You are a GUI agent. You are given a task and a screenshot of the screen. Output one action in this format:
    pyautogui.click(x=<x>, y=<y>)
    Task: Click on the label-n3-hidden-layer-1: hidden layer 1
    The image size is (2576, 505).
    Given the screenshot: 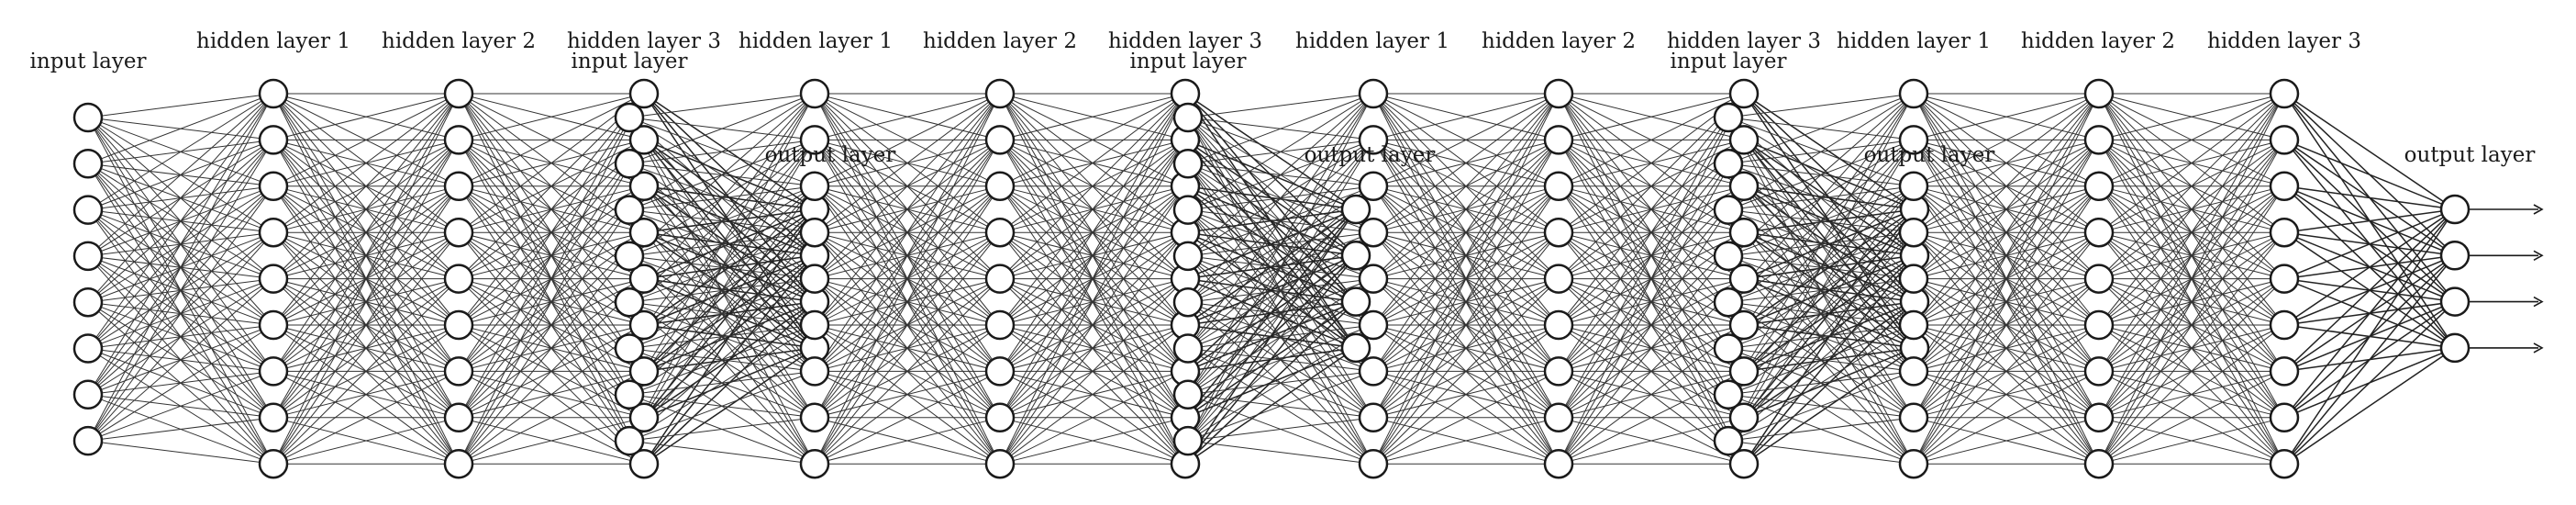 What is the action you would take?
    pyautogui.click(x=1372, y=41)
    